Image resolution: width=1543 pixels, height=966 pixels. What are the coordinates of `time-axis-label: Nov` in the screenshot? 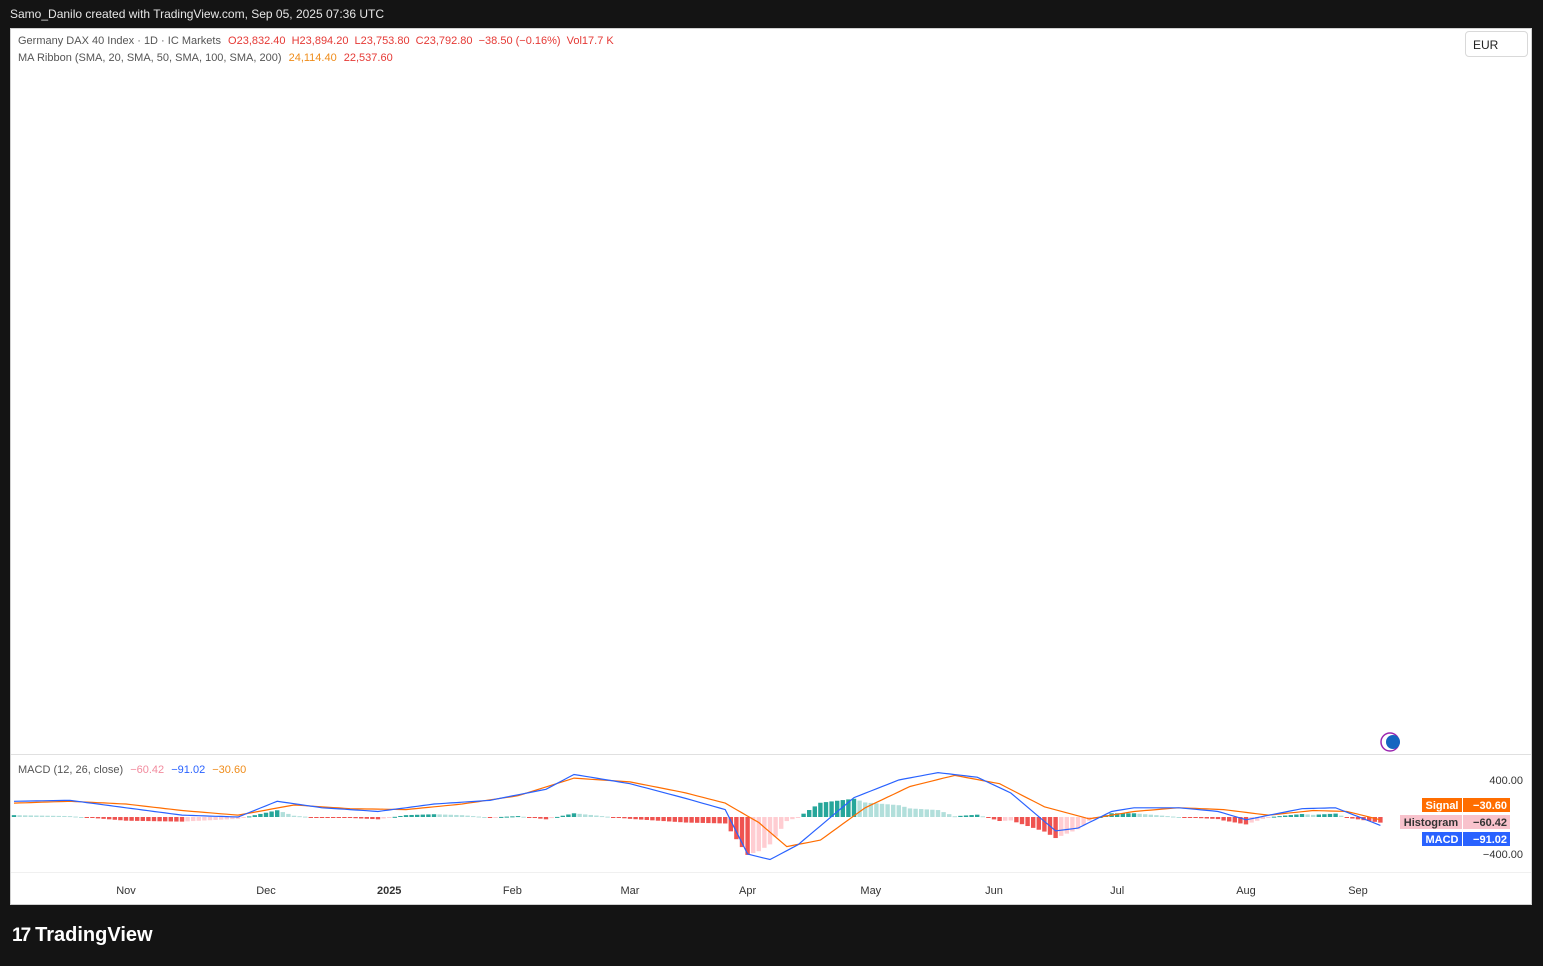 It's located at (126, 891).